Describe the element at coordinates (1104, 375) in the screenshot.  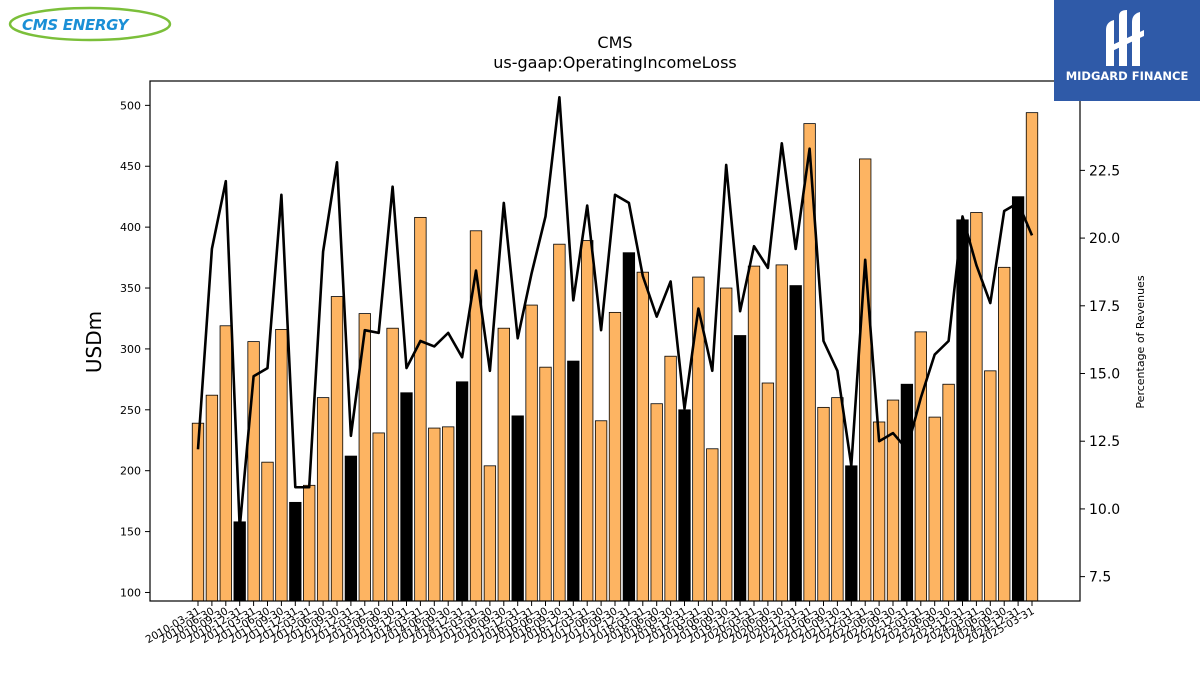
I see `y2-tick-label: 15.0` at that location.